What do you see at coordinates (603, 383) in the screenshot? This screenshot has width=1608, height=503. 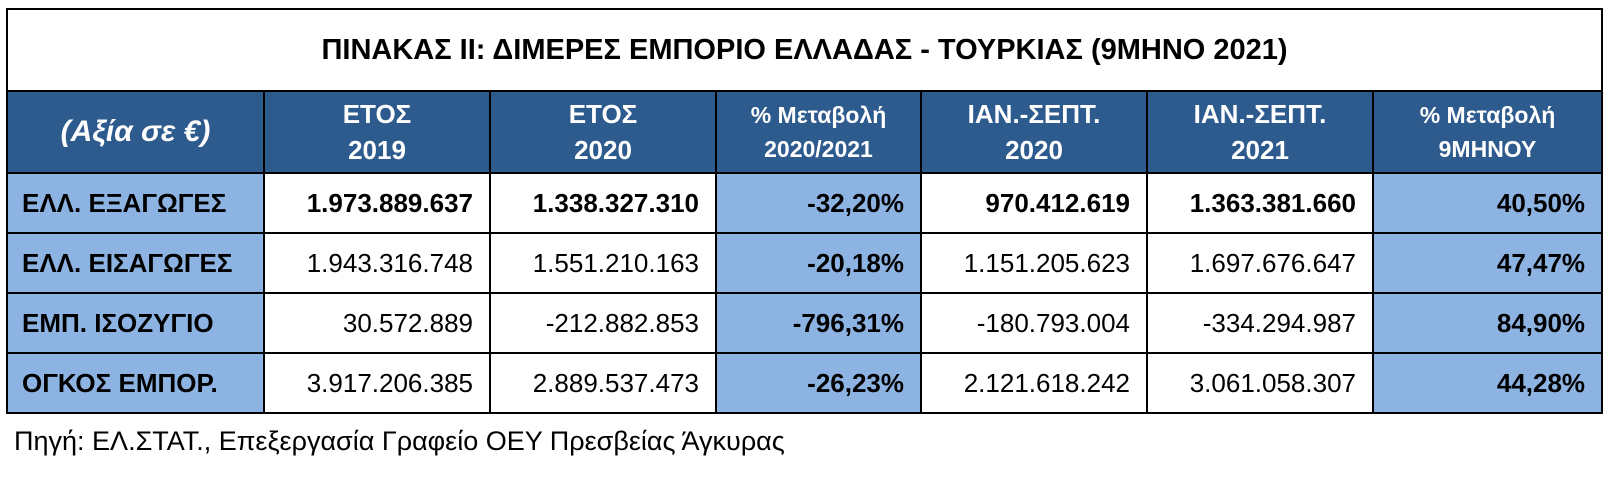 I see `cell-2020: 2.889.537.473` at bounding box center [603, 383].